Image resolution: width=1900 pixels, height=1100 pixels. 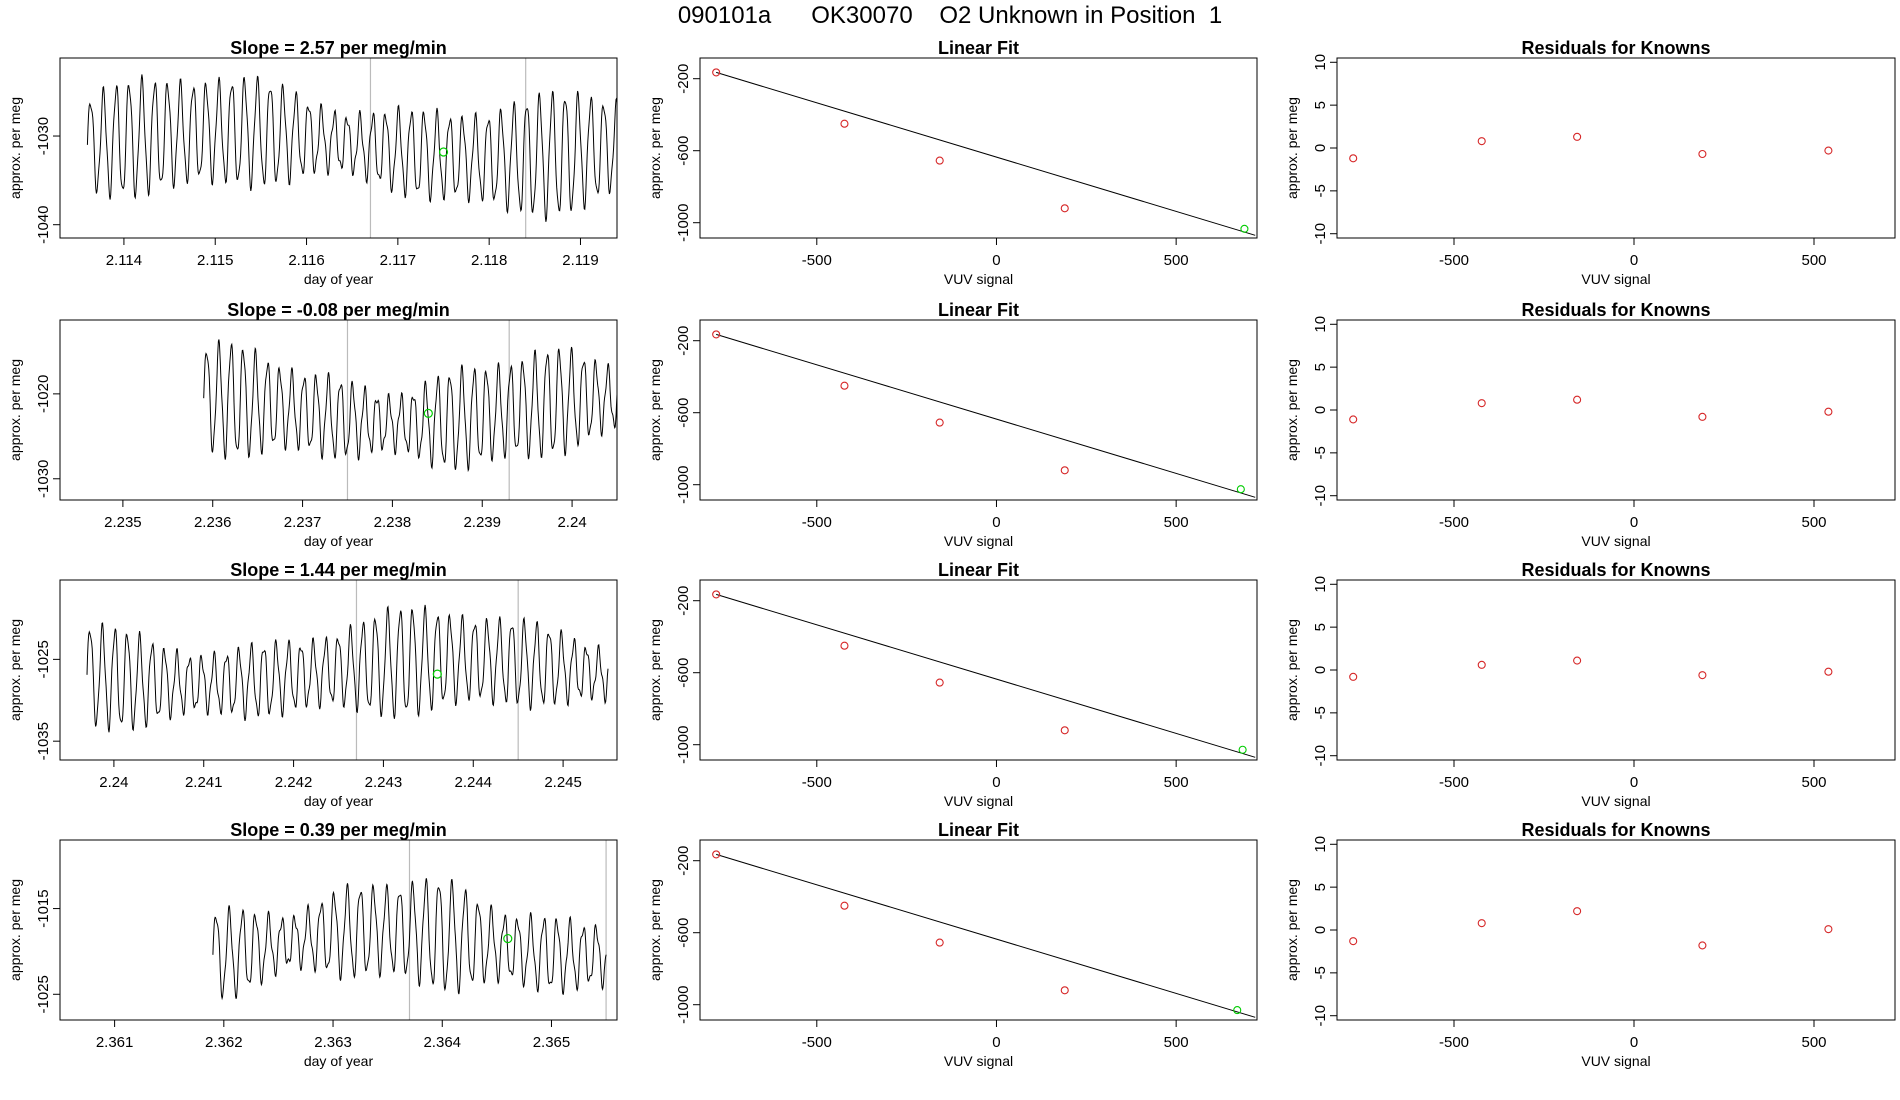 What do you see at coordinates (393, 522) in the screenshot?
I see `x-tick-label: 2.238` at bounding box center [393, 522].